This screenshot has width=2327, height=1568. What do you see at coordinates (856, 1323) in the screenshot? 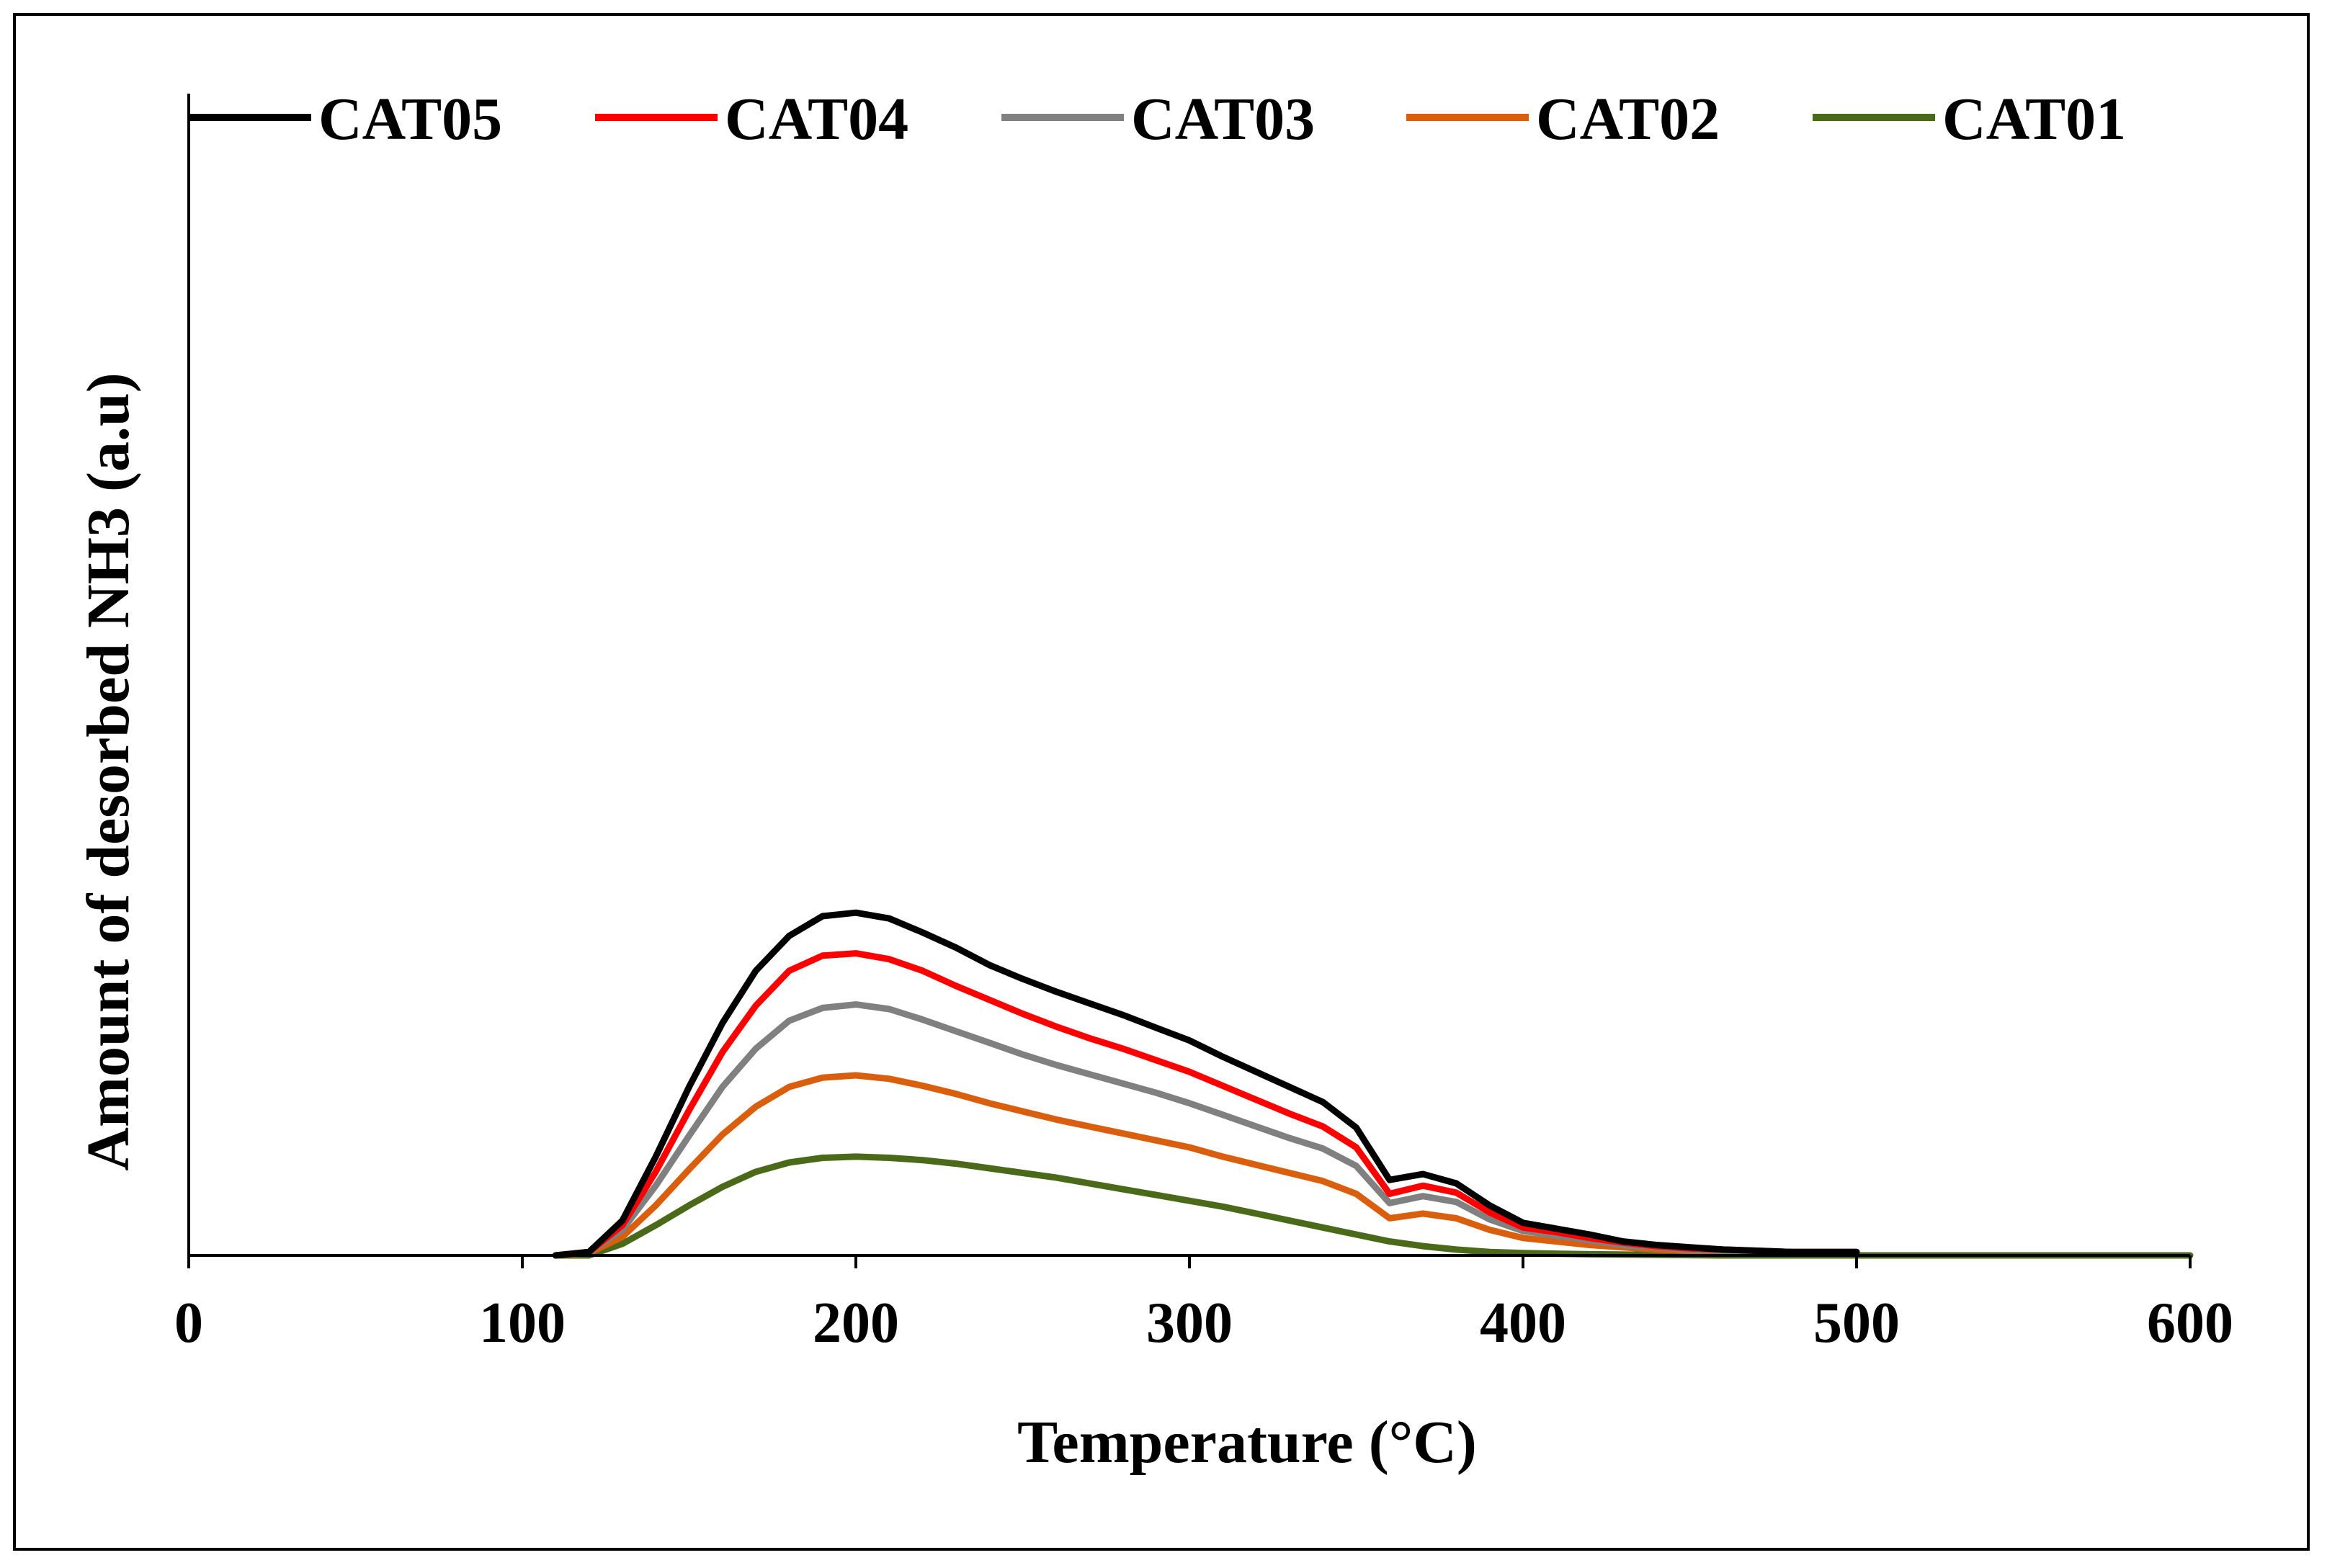
I see `x-tick-label: 200` at bounding box center [856, 1323].